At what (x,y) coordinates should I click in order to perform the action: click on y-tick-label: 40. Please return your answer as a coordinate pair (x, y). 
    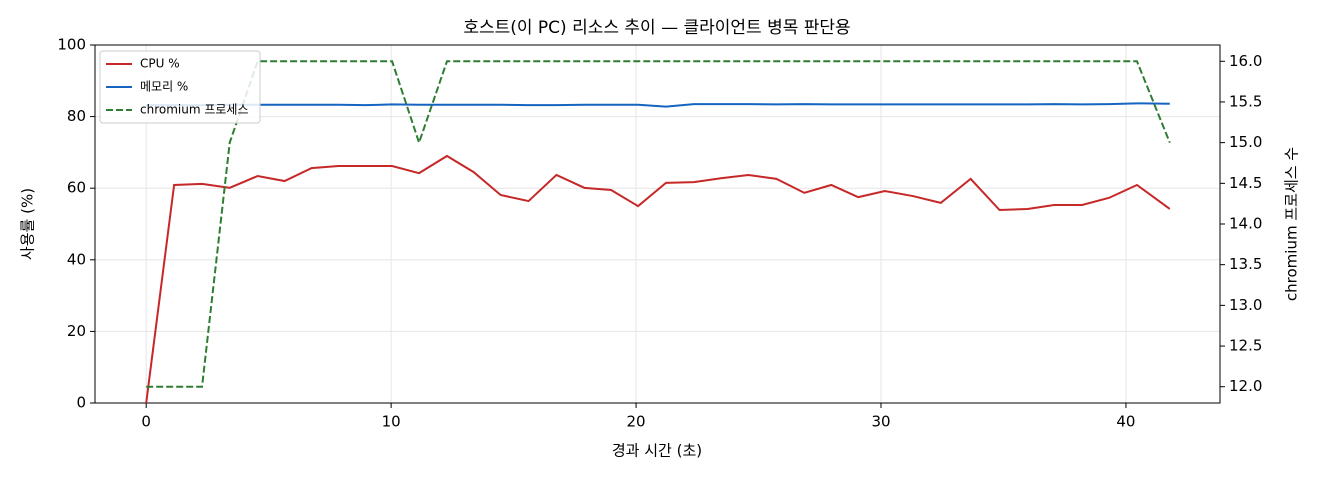
    Looking at the image, I should click on (76, 259).